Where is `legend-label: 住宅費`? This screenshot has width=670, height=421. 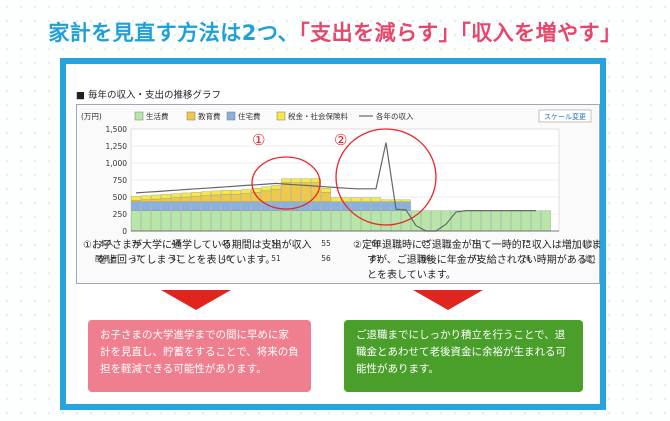
legend-label: 住宅費 is located at coordinates (249, 116).